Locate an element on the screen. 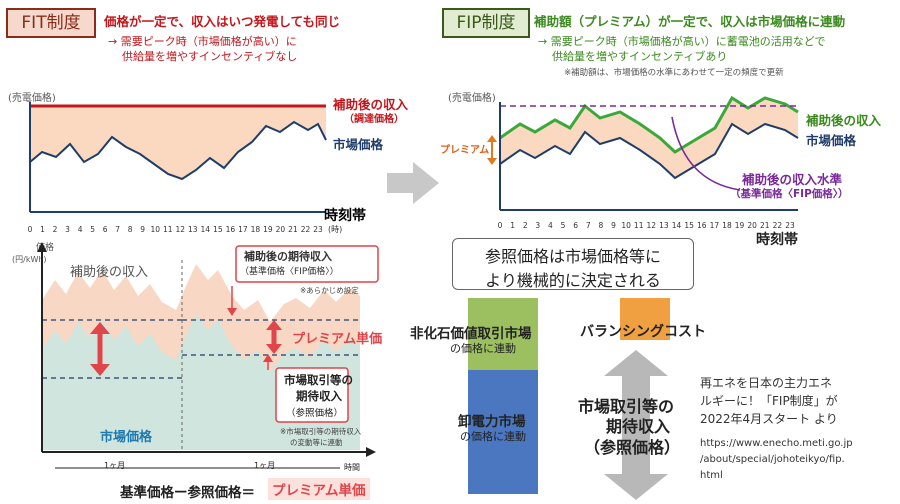 This screenshot has height=504, width=900. hour-tick-label: 17 is located at coordinates (243, 229).